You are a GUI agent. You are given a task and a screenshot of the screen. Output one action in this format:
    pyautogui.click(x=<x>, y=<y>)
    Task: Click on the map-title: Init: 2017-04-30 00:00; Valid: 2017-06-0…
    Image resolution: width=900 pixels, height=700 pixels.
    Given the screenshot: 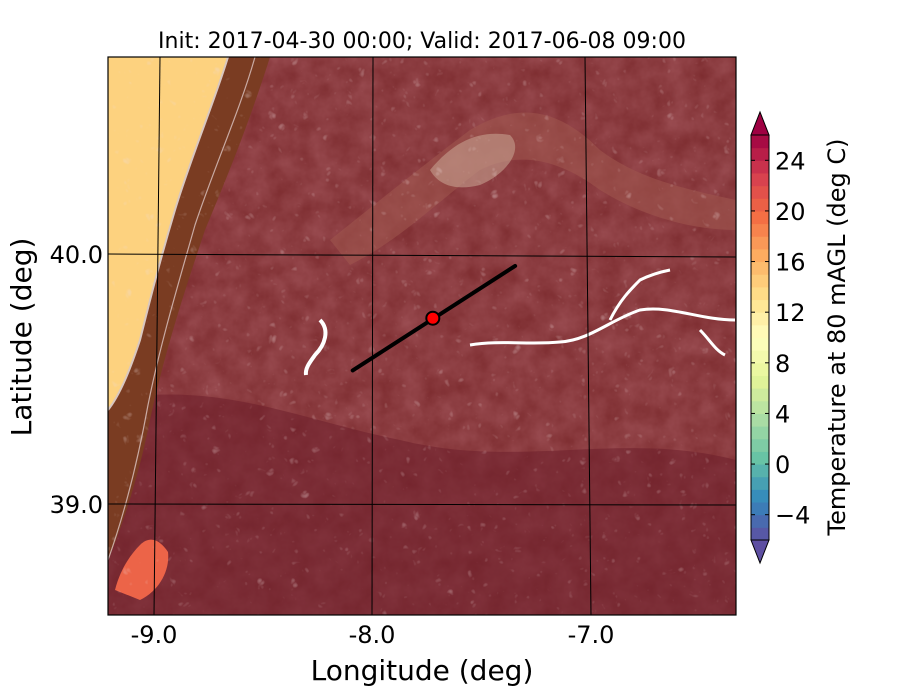 What is the action you would take?
    pyautogui.click(x=422, y=41)
    